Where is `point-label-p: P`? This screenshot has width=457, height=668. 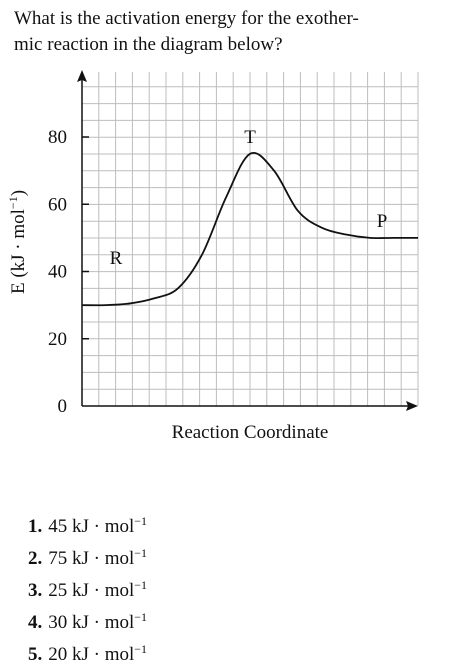 point-label-p: P is located at coordinates (382, 221).